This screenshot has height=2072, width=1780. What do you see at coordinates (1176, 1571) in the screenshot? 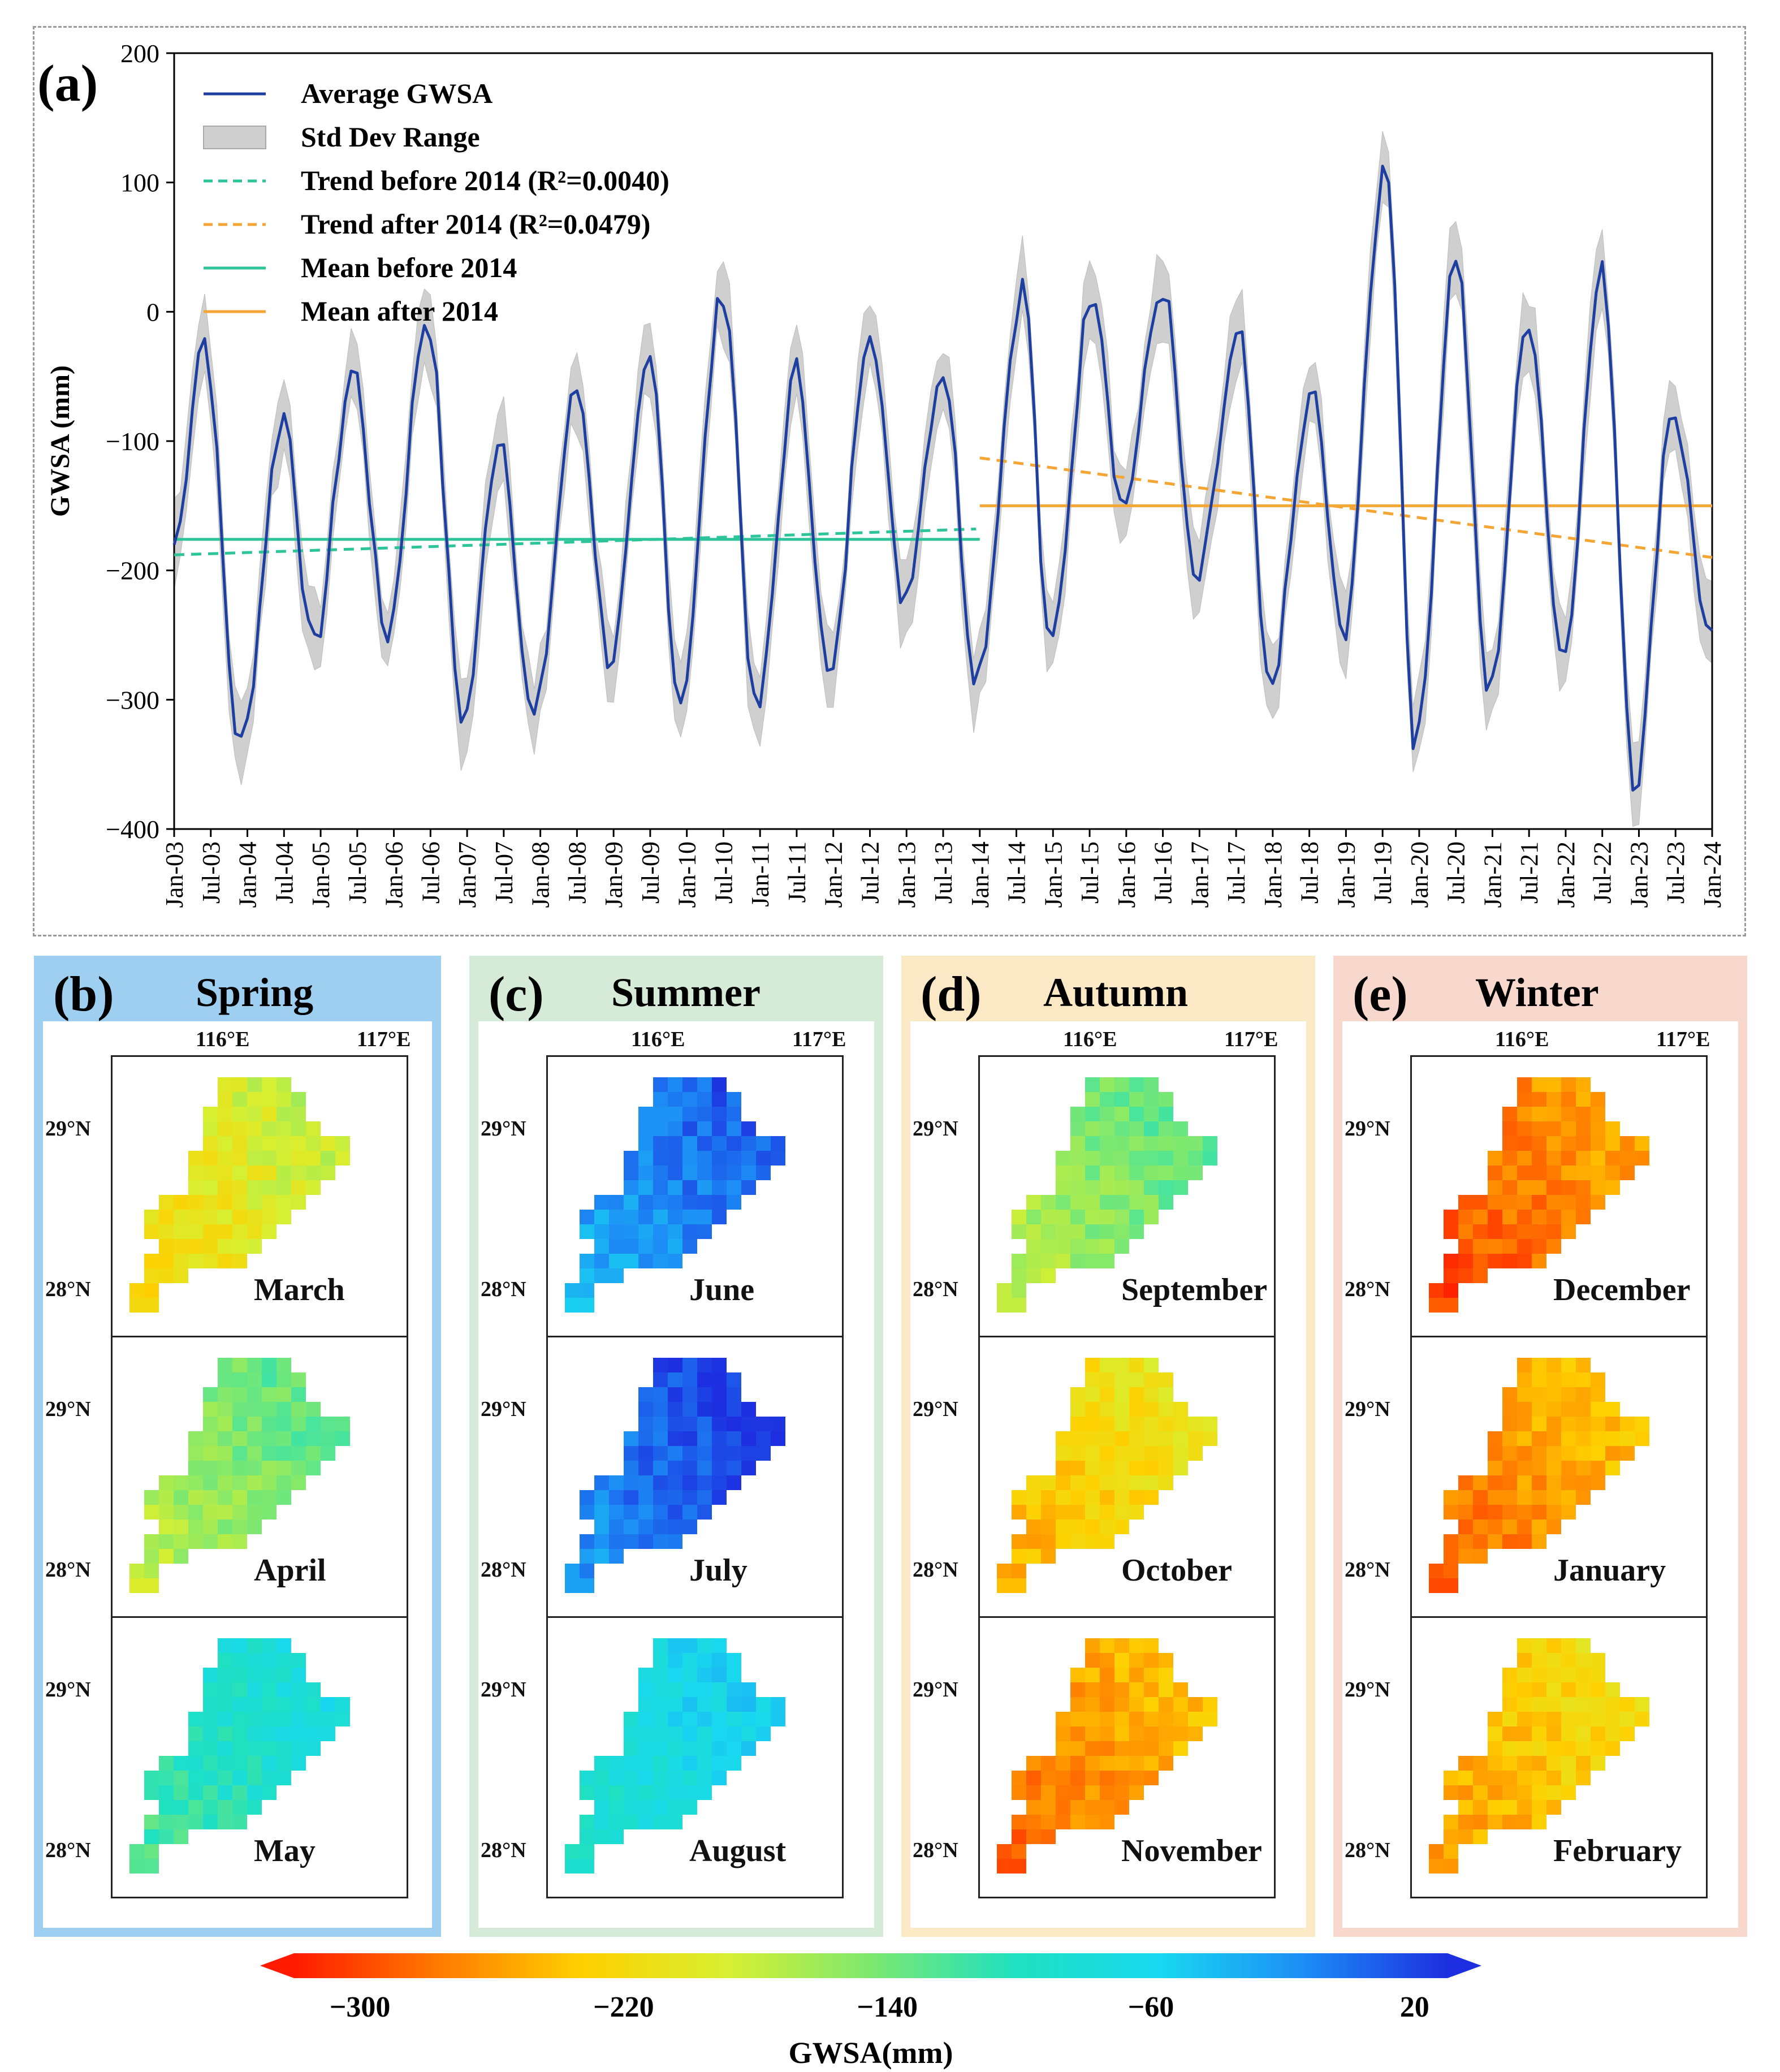
I see `month-label: October` at bounding box center [1176, 1571].